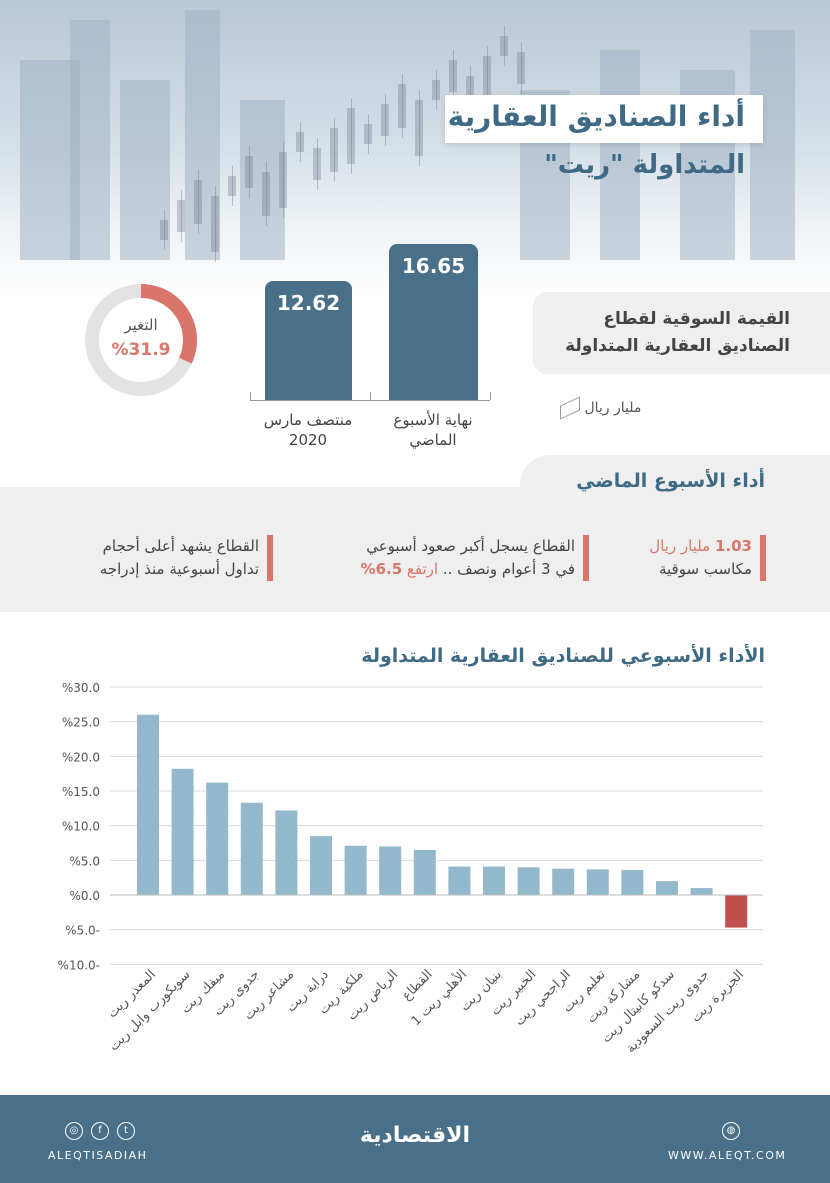 Image resolution: width=830 pixels, height=1183 pixels. Describe the element at coordinates (308, 430) in the screenshot. I see `bar-label-mid-march: منتصف مارس 2020` at that location.